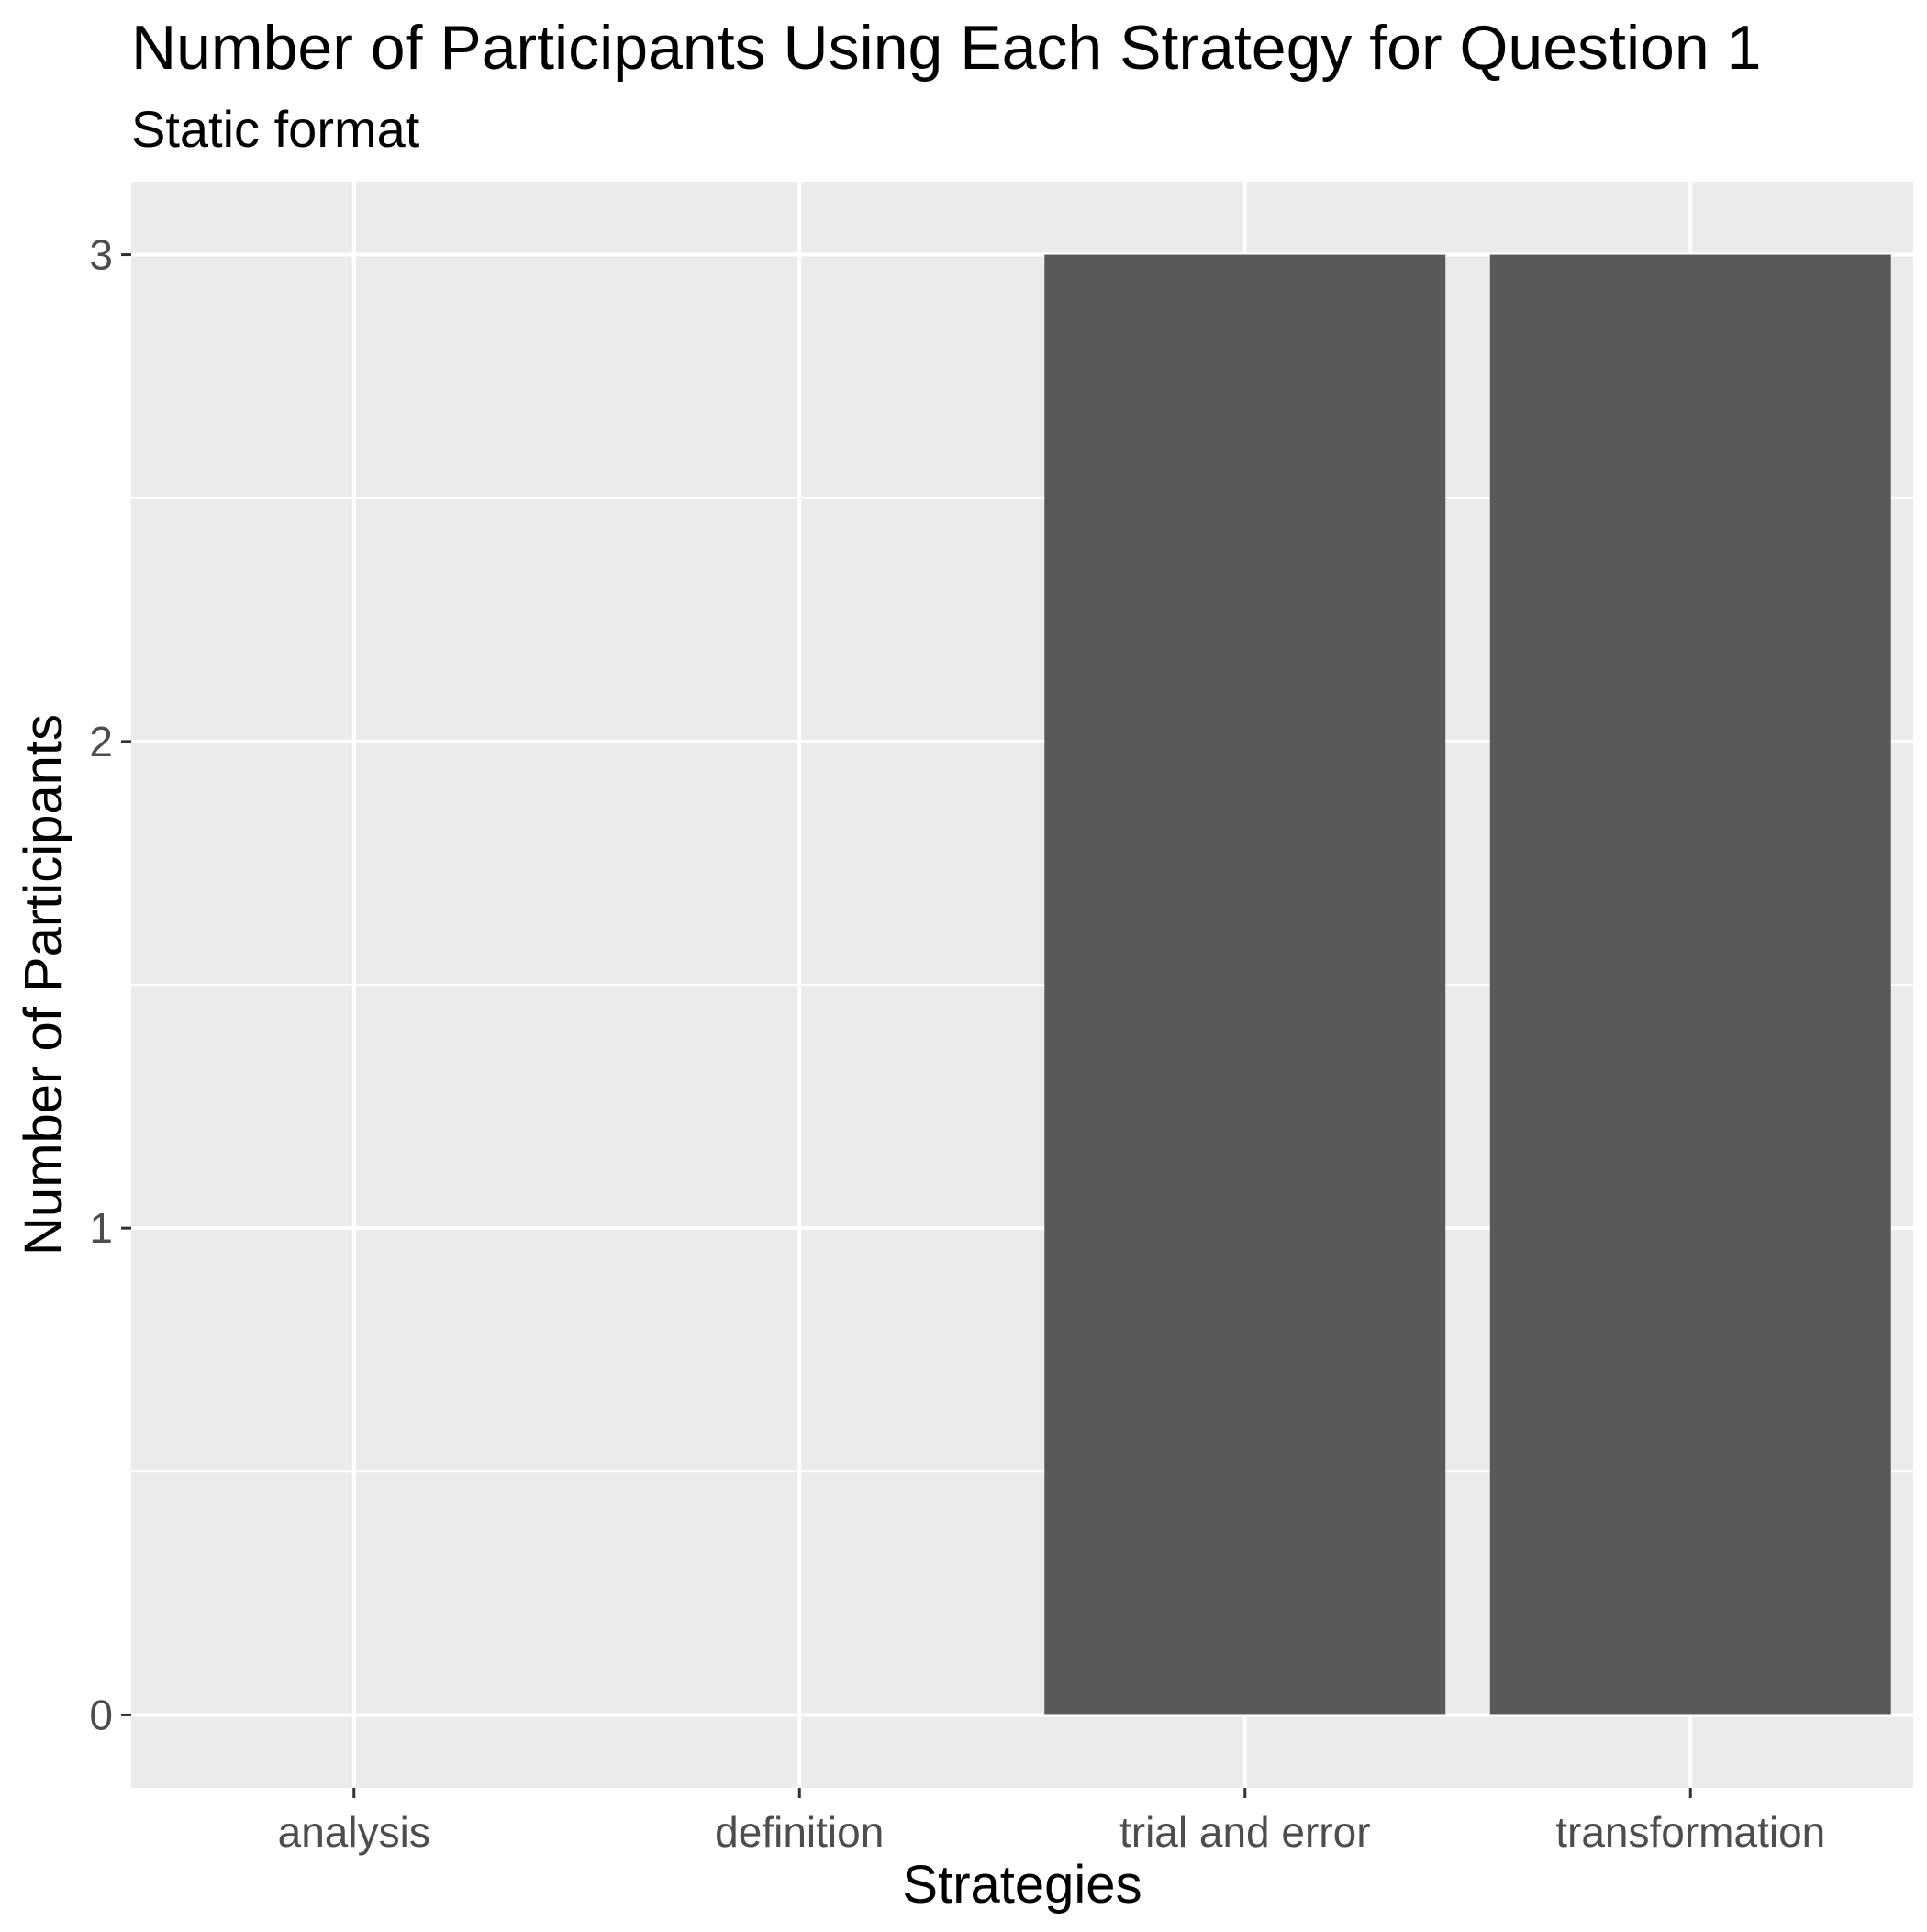  I want to click on y-tick-label: 0, so click(101, 1714).